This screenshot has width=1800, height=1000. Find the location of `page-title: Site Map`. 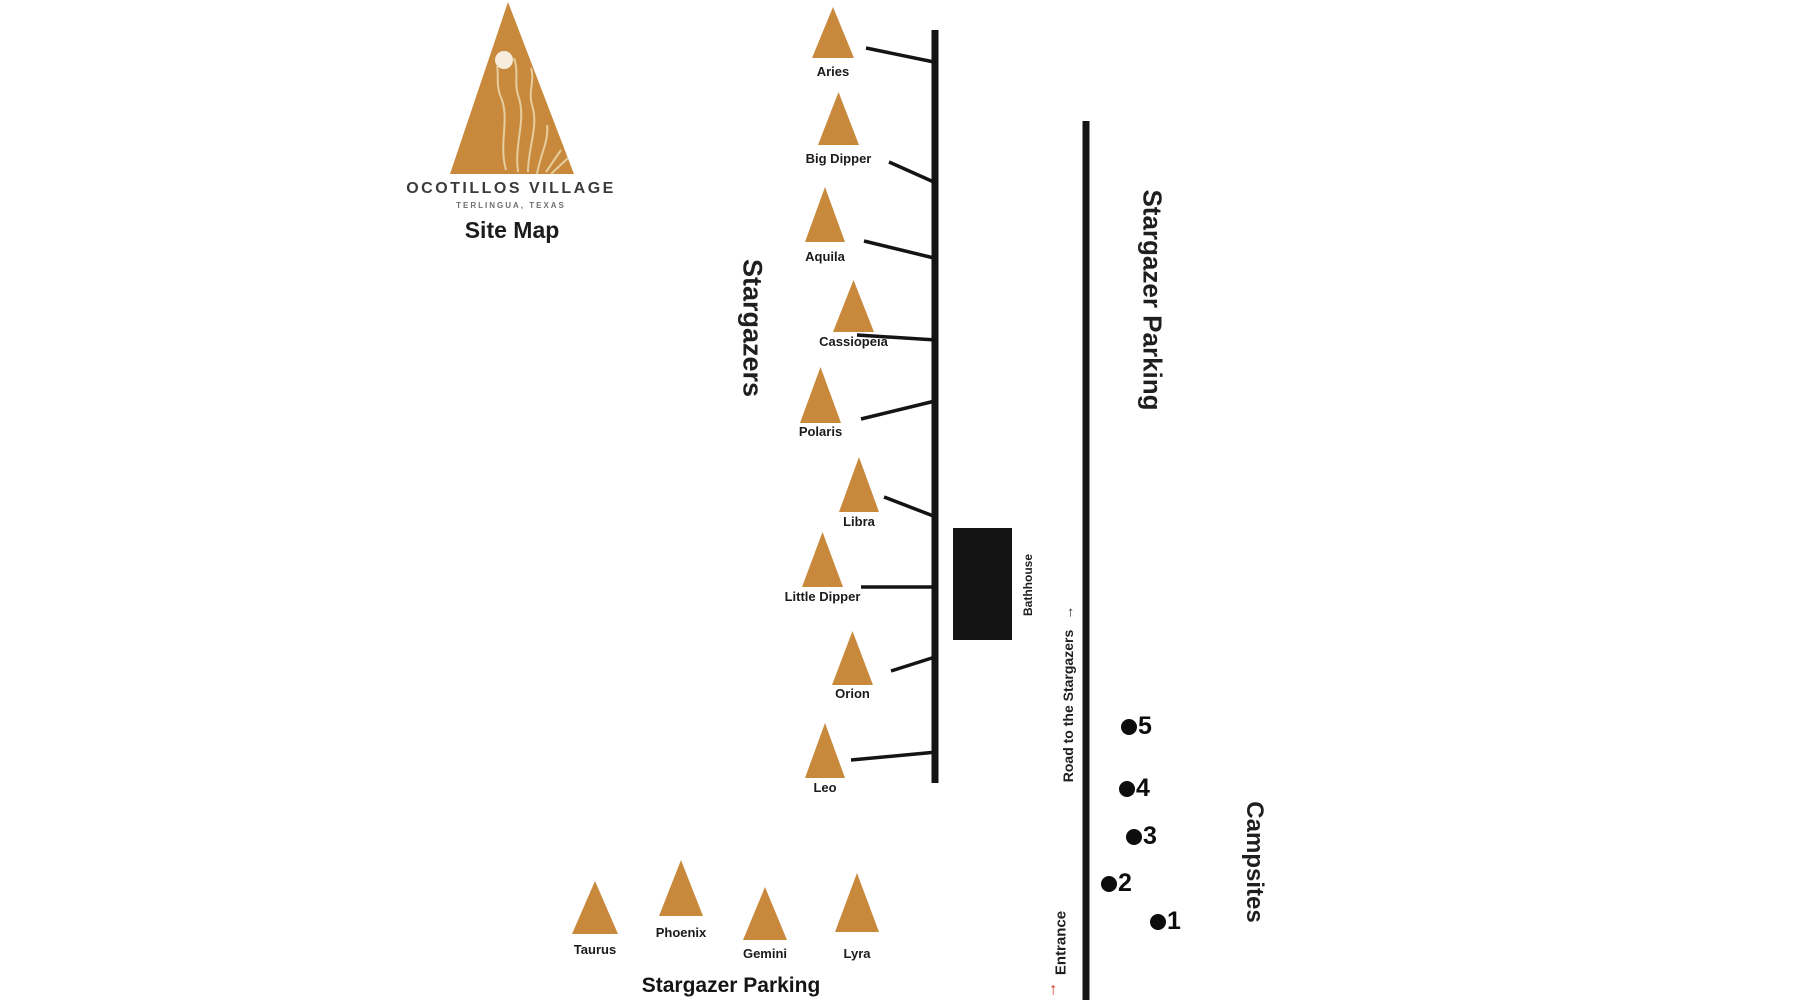

page-title: Site Map is located at coordinates (512, 230).